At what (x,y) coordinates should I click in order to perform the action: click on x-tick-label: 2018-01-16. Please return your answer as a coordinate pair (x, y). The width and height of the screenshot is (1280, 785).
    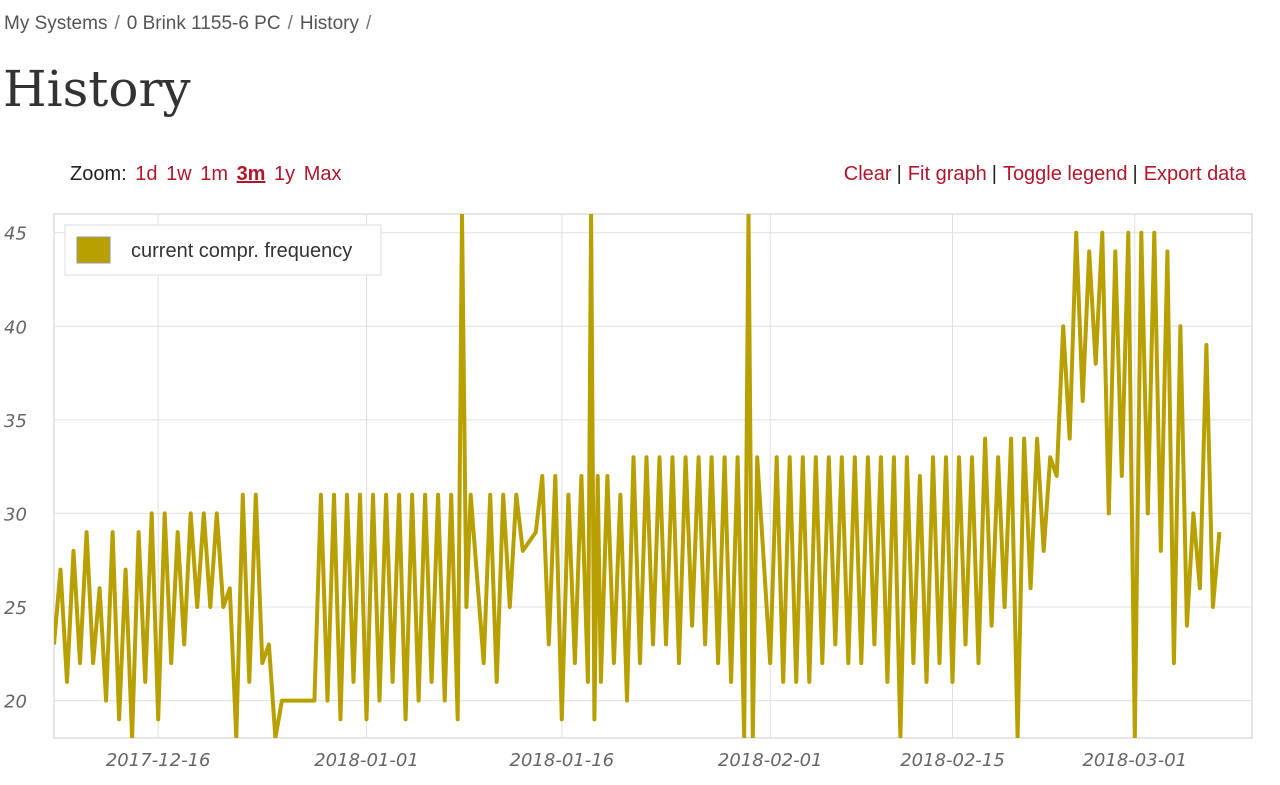
    Looking at the image, I should click on (562, 760).